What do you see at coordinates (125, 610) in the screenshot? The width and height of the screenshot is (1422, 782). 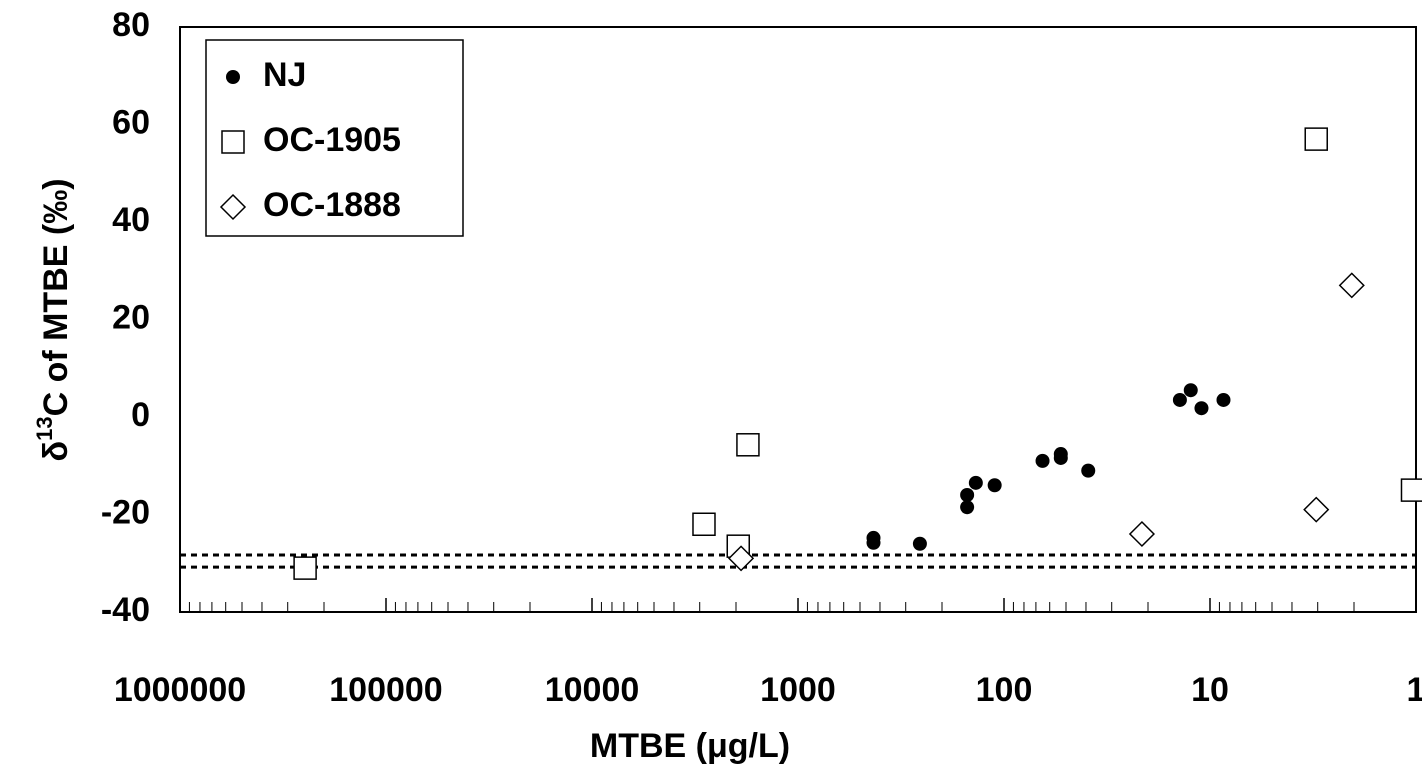 I see `y-tick-label: -40` at bounding box center [125, 610].